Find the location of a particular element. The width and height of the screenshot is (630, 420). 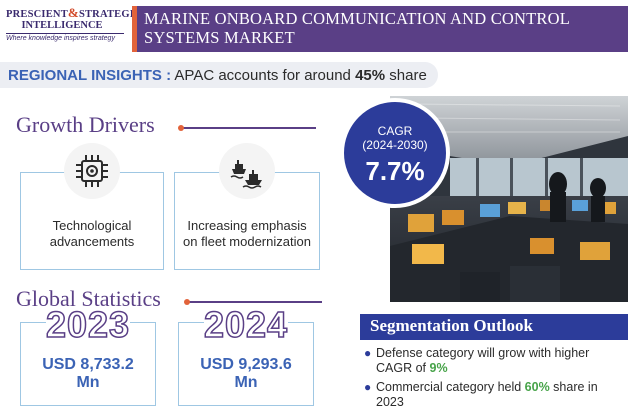

stat-card-2024 is located at coordinates (246, 364).